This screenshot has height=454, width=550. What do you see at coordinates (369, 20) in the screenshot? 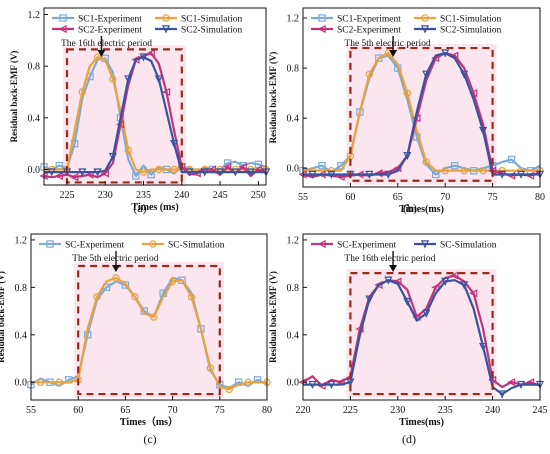
I see `legend-label: SC1-Experiment` at bounding box center [369, 20].